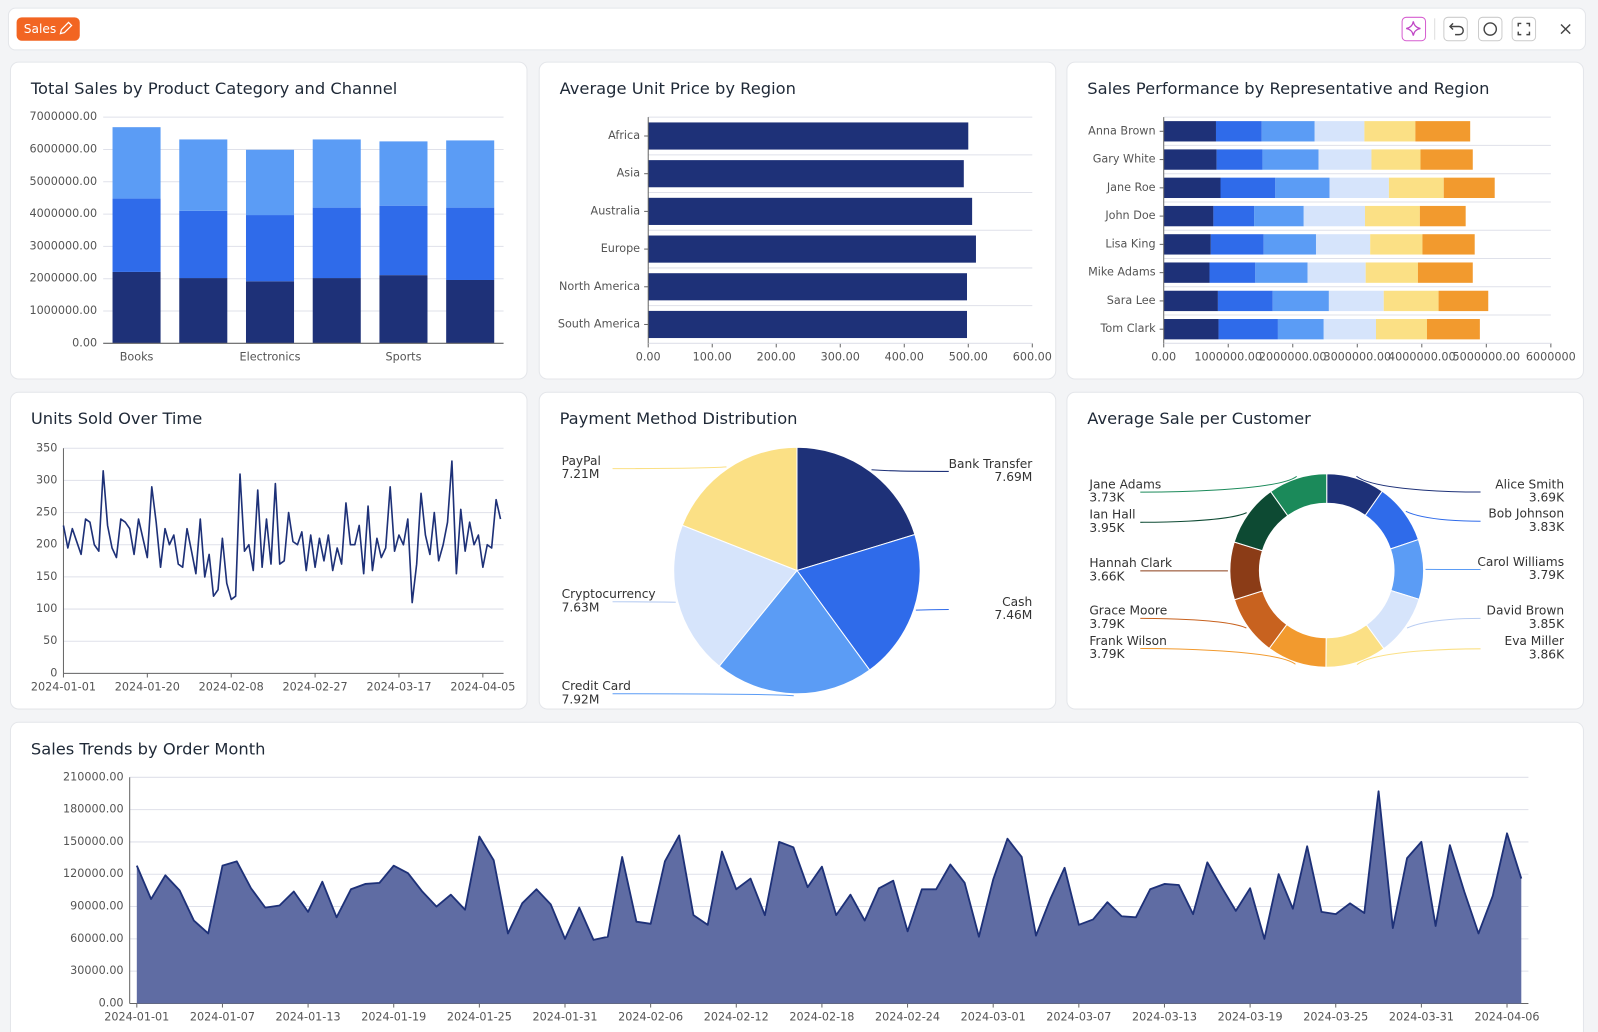 This screenshot has height=1032, width=1598. Describe the element at coordinates (1124, 159) in the screenshot. I see `y-tick-label: Gary White` at that location.